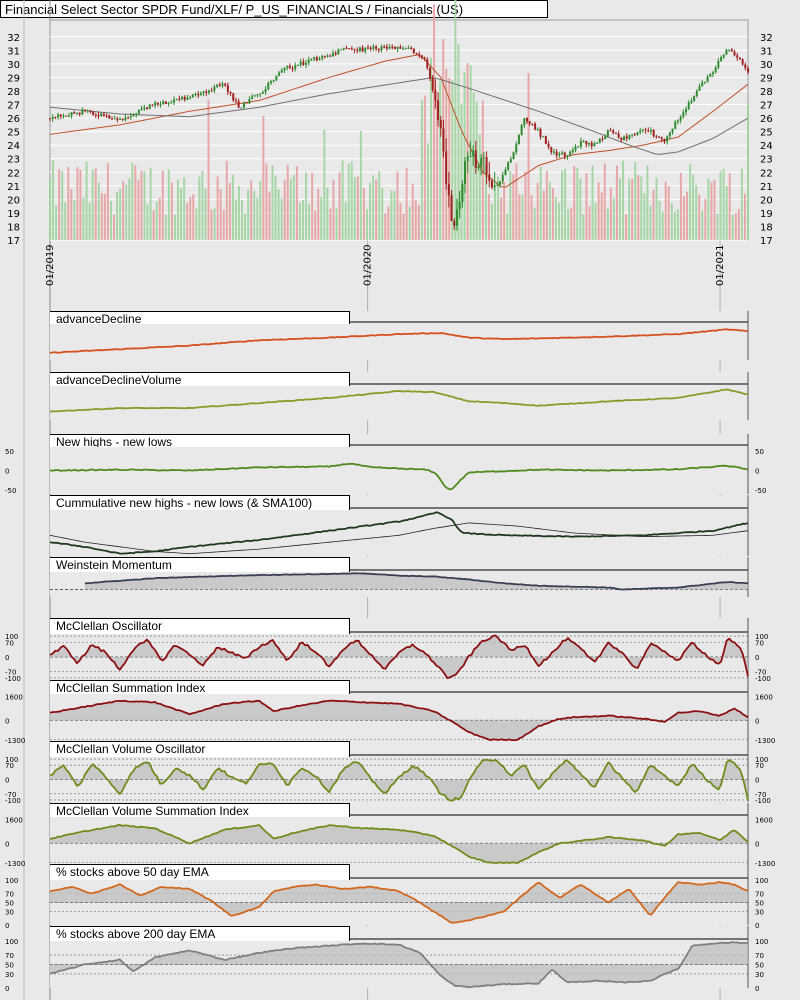 This screenshot has height=1000, width=800. What do you see at coordinates (757, 844) in the screenshot?
I see `mcclellan-volume-summation-index-y-tick-right: 0` at bounding box center [757, 844].